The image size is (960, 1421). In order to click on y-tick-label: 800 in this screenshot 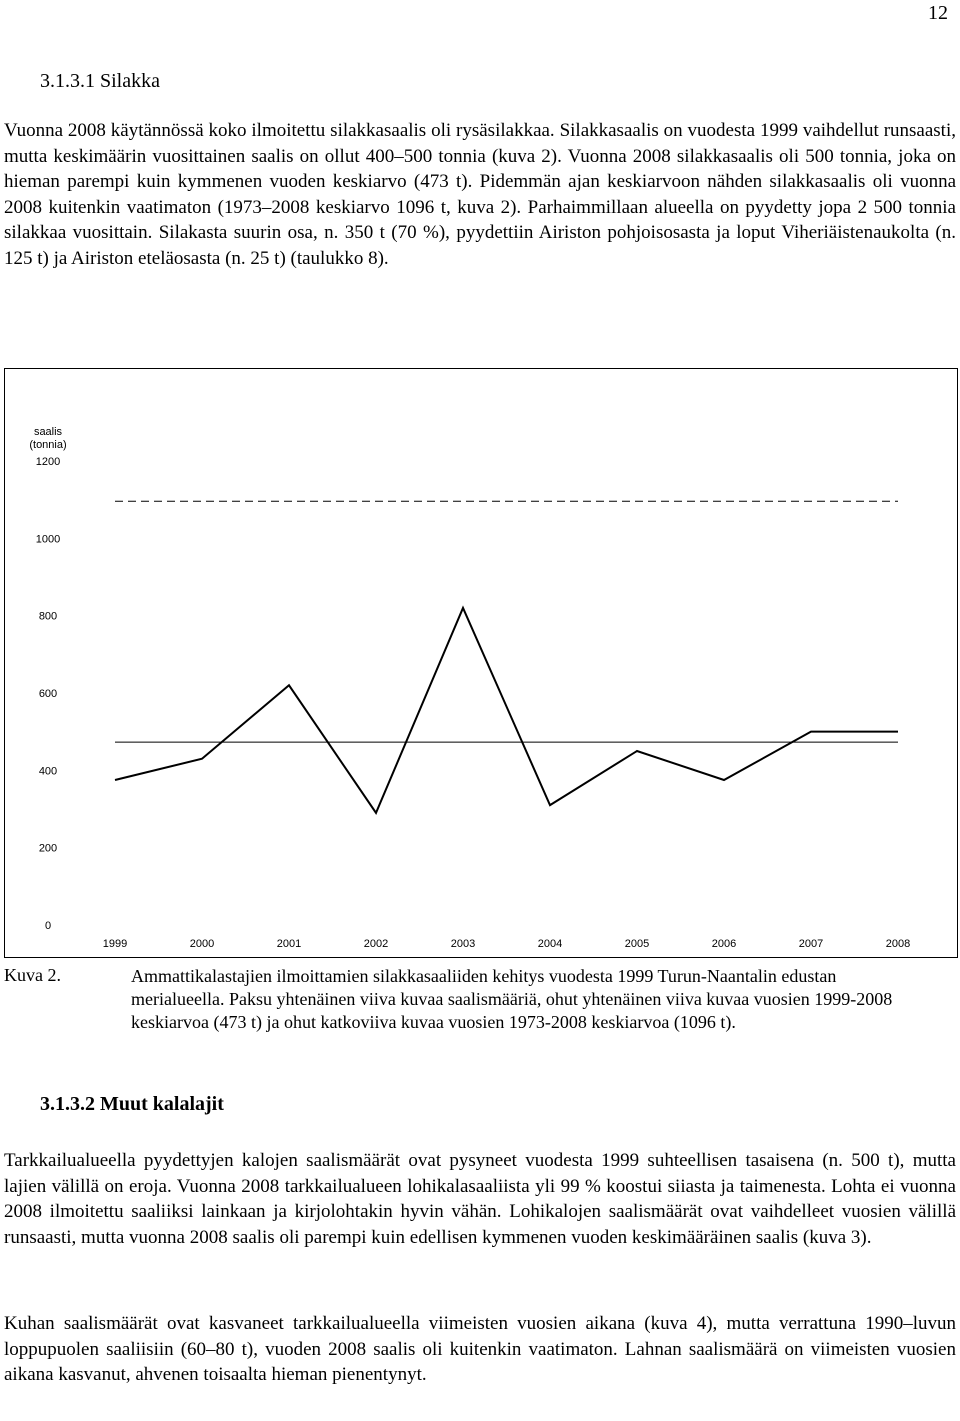, I will do `click(48, 617)`.